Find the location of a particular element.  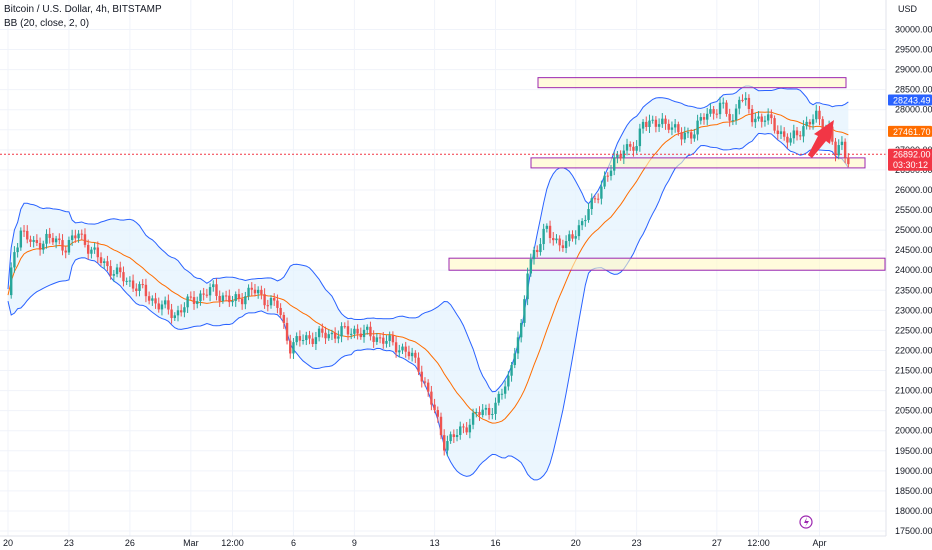

y-tick-label: 24500.00 is located at coordinates (913, 250).